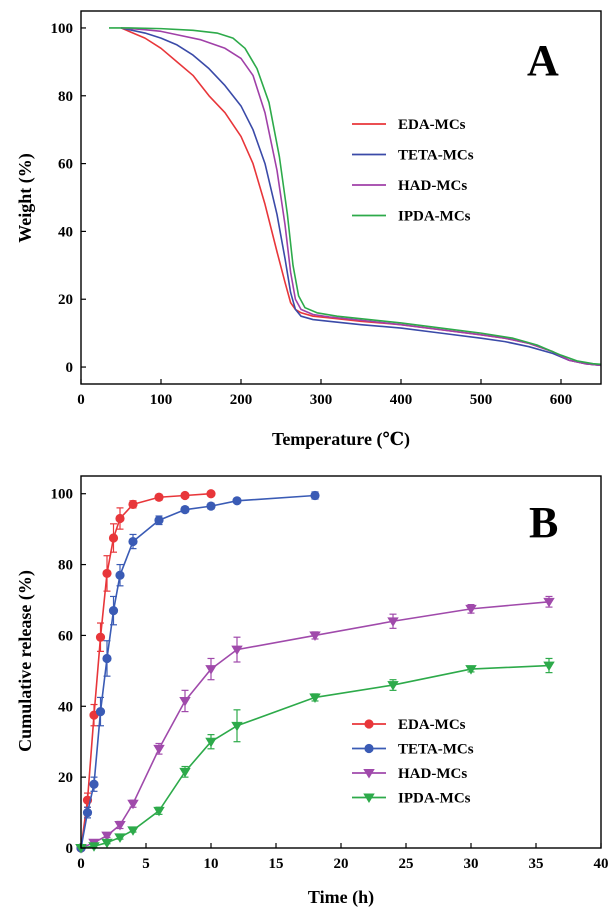  Describe the element at coordinates (146, 864) in the screenshot. I see `x-tick-label: 5` at that location.